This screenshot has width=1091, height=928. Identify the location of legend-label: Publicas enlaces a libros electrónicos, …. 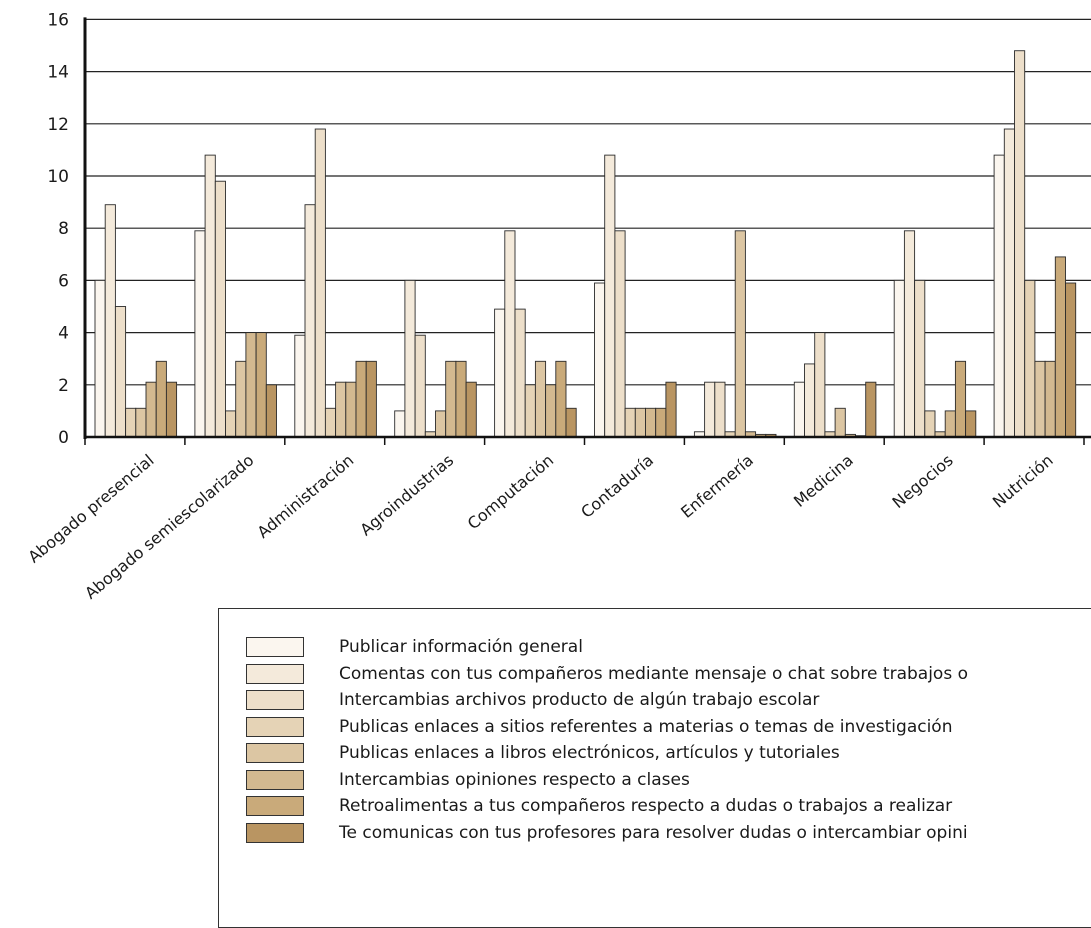
(589, 753).